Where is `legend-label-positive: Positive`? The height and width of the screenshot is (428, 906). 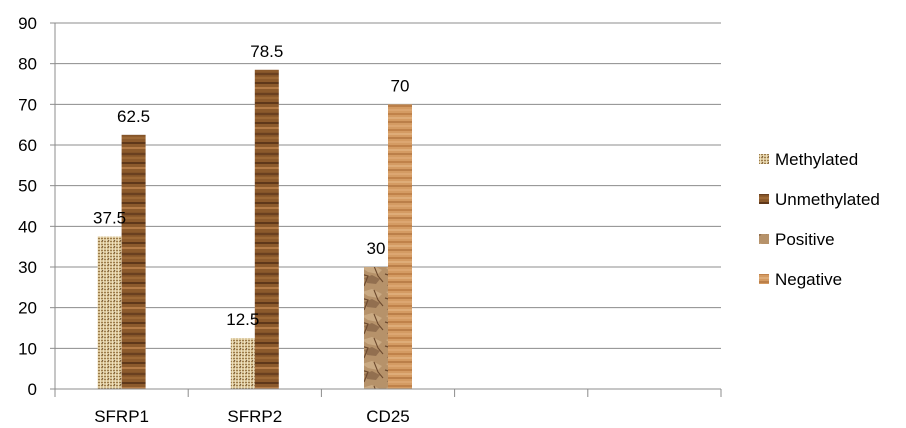 legend-label-positive: Positive is located at coordinates (805, 239).